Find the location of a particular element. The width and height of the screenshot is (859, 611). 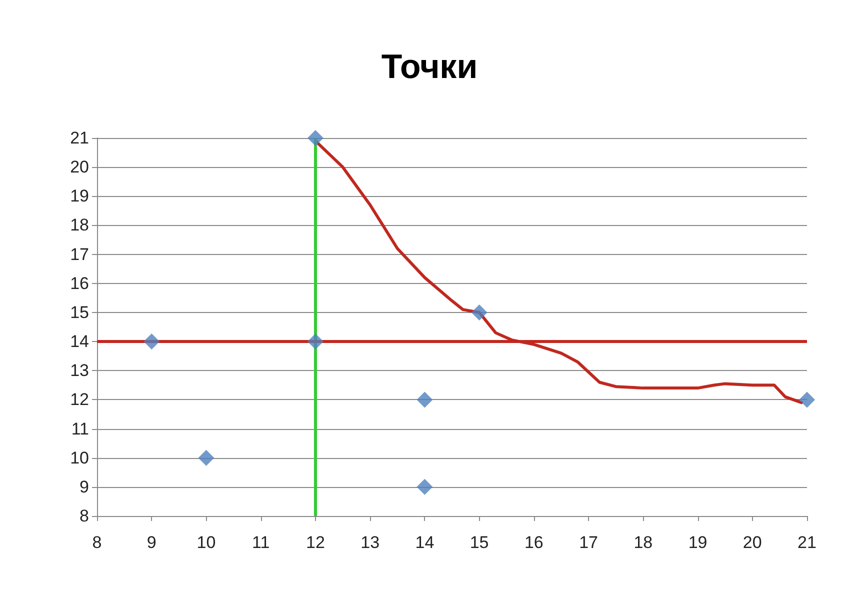

x-tick-label: 9 is located at coordinates (151, 542).